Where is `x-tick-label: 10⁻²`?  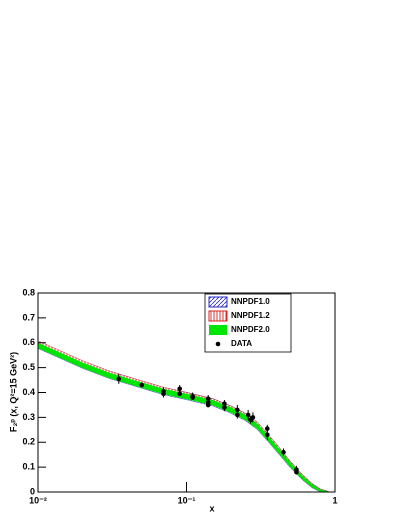
x-tick-label: 10⁻² is located at coordinates (38, 500).